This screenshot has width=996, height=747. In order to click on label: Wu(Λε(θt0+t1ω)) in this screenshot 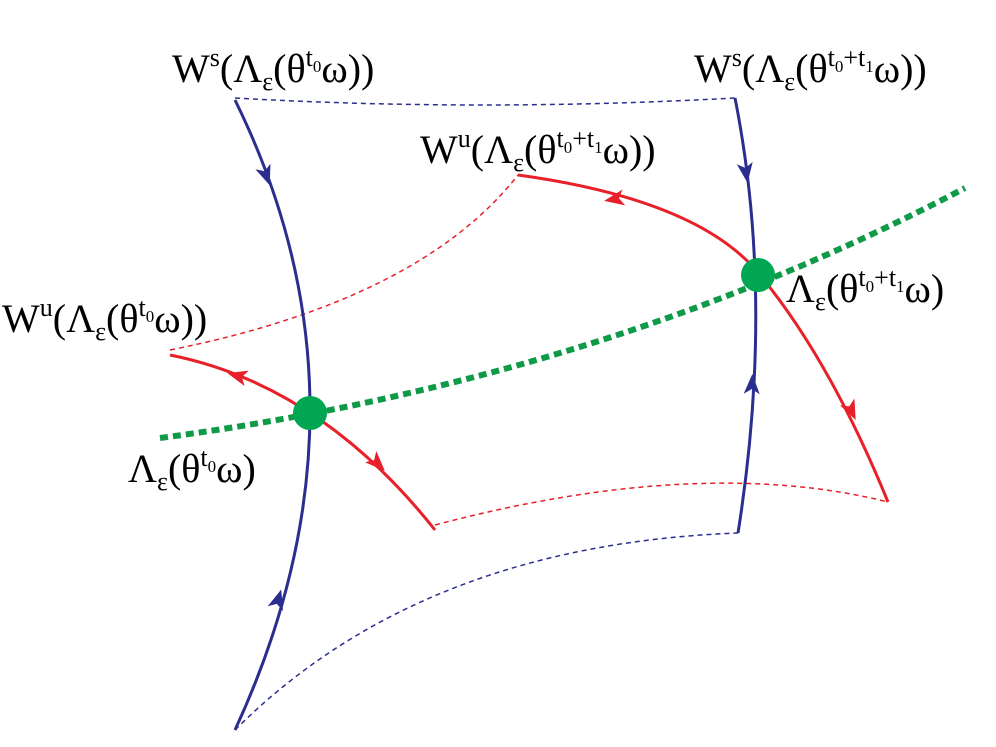, I will do `click(538, 150)`.